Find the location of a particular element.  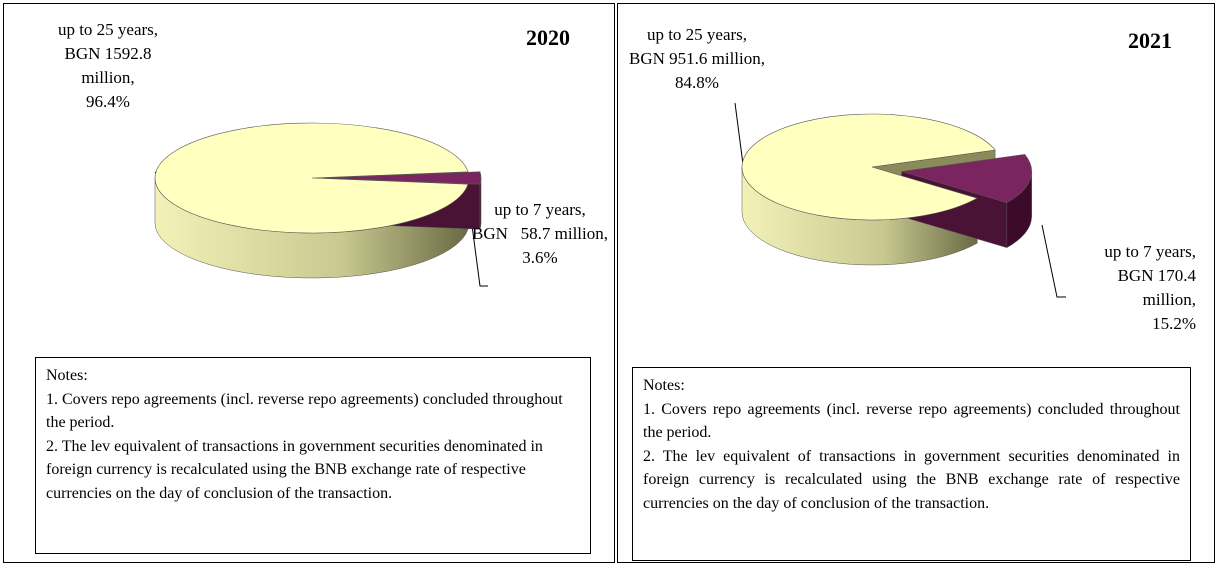

data-label: 15.2% is located at coordinates (1174, 323).